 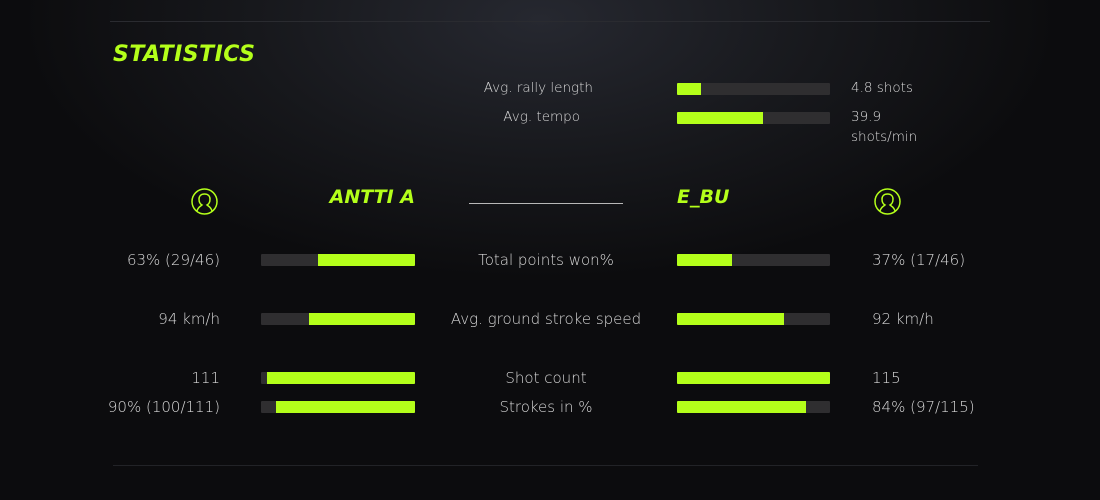 What do you see at coordinates (882, 88) in the screenshot?
I see `summary-value: 4.8 shots` at bounding box center [882, 88].